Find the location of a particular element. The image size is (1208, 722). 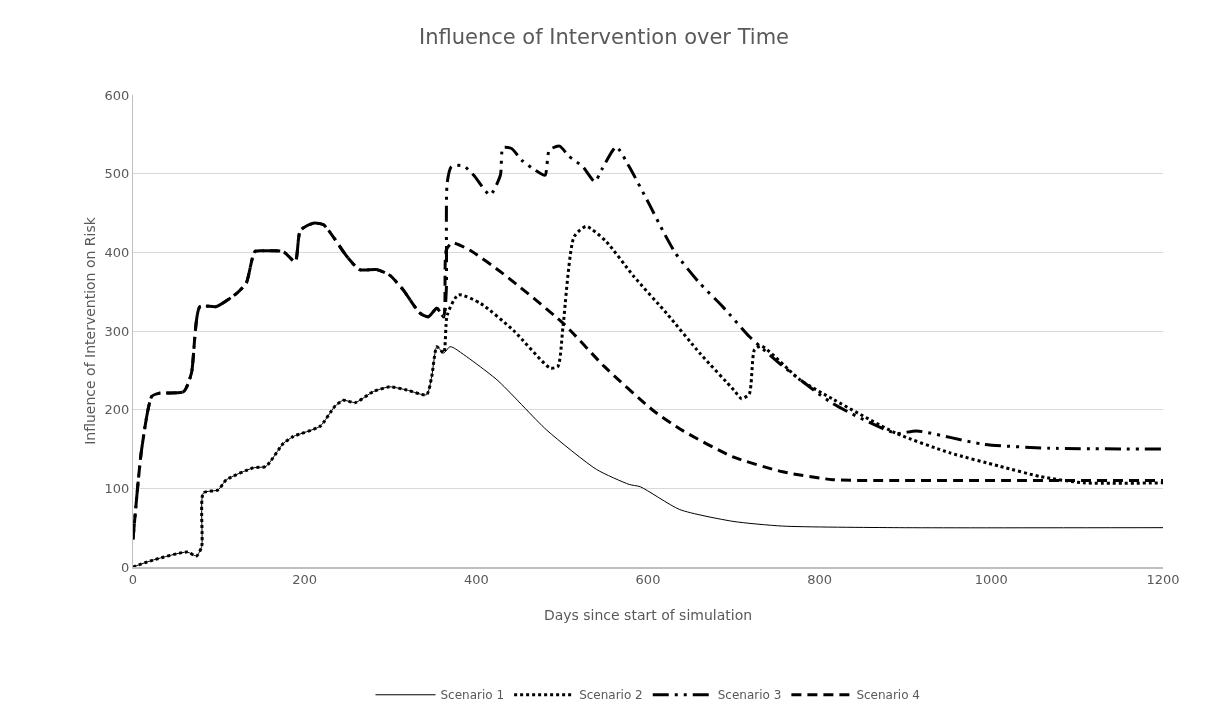

x-axis-title: Days since start of simulation is located at coordinates (648, 614).